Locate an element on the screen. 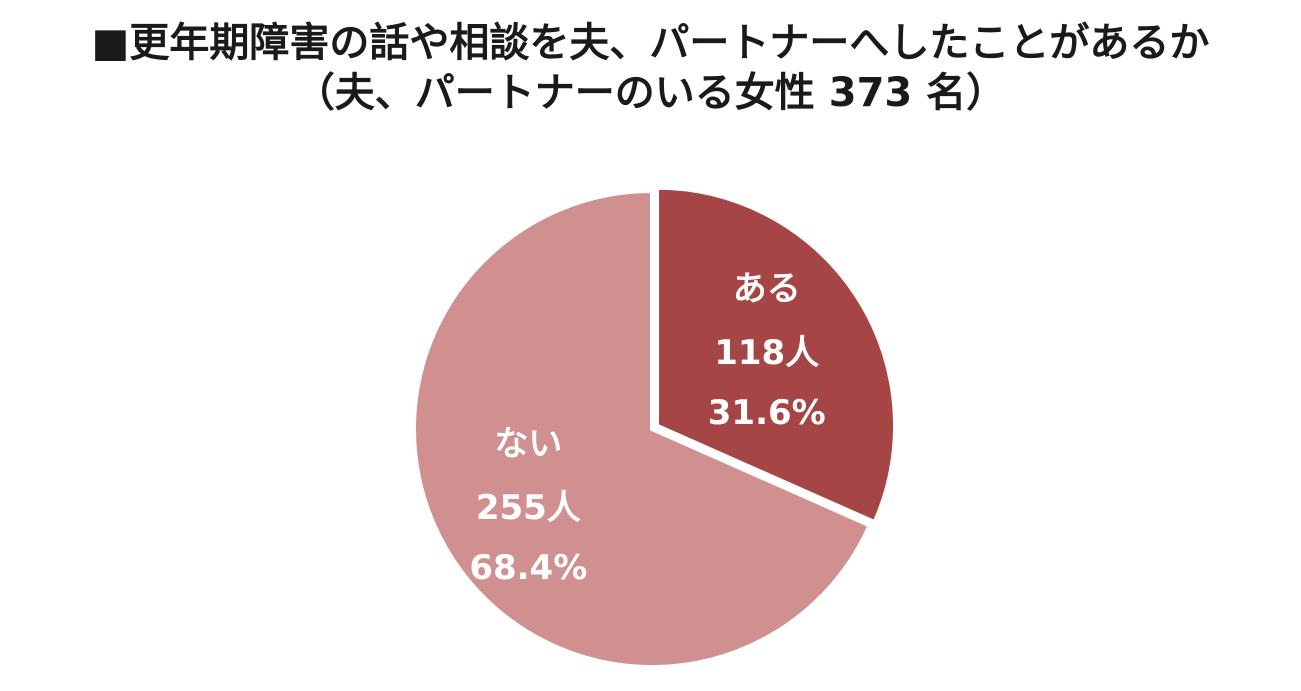 This screenshot has height=691, width=1301. slice-label-count-aru: 118人 is located at coordinates (766, 353).